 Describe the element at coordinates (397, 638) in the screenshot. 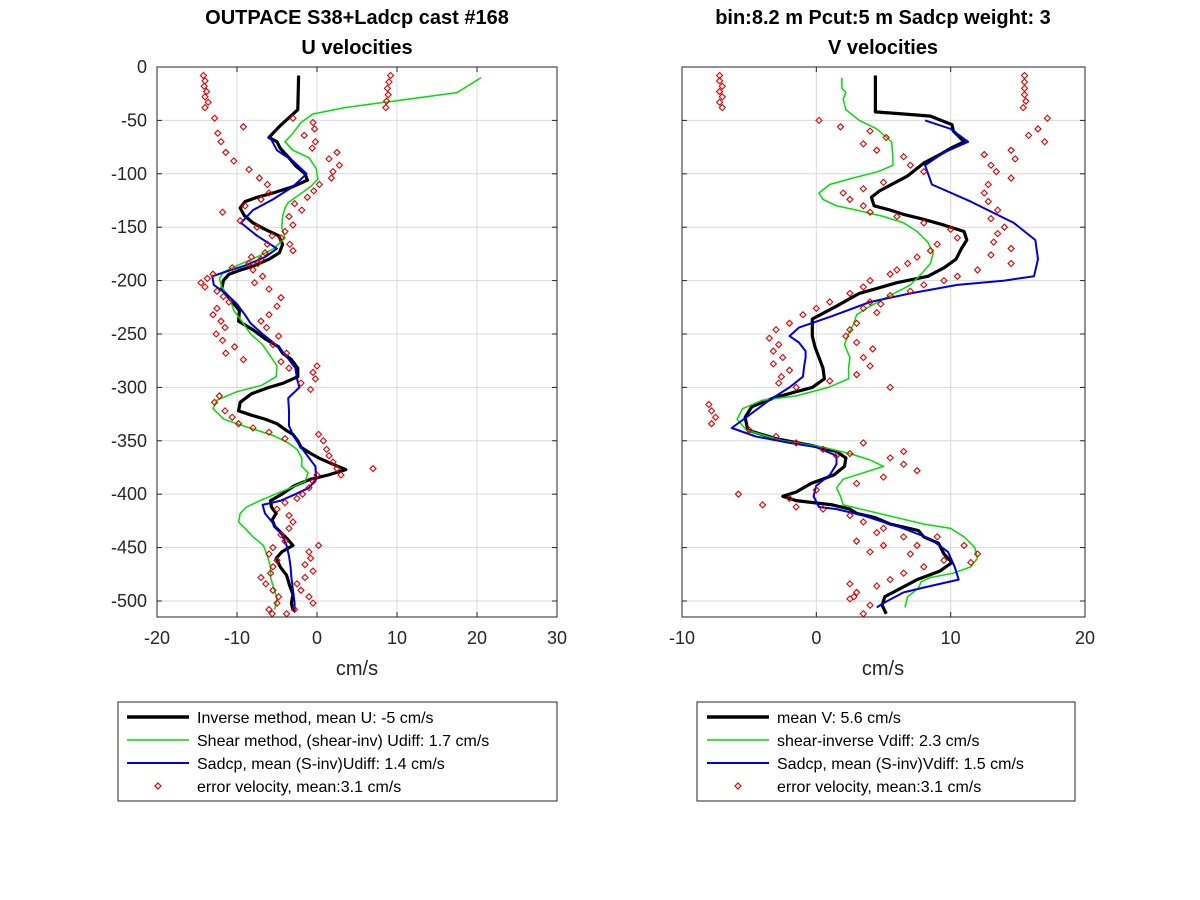

I see `x-tick-label: 10` at that location.